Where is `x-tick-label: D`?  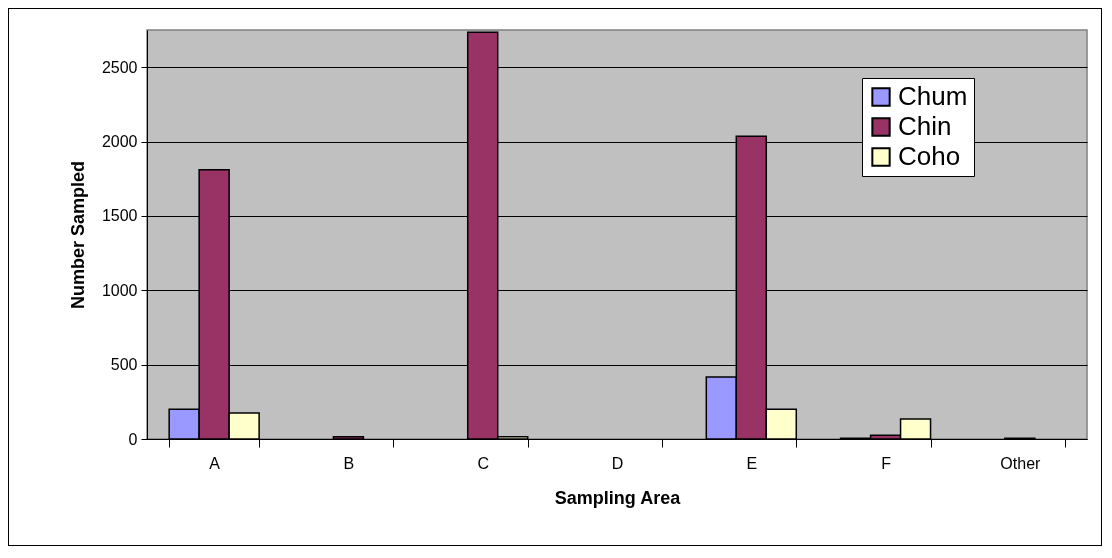
x-tick-label: D is located at coordinates (617, 463).